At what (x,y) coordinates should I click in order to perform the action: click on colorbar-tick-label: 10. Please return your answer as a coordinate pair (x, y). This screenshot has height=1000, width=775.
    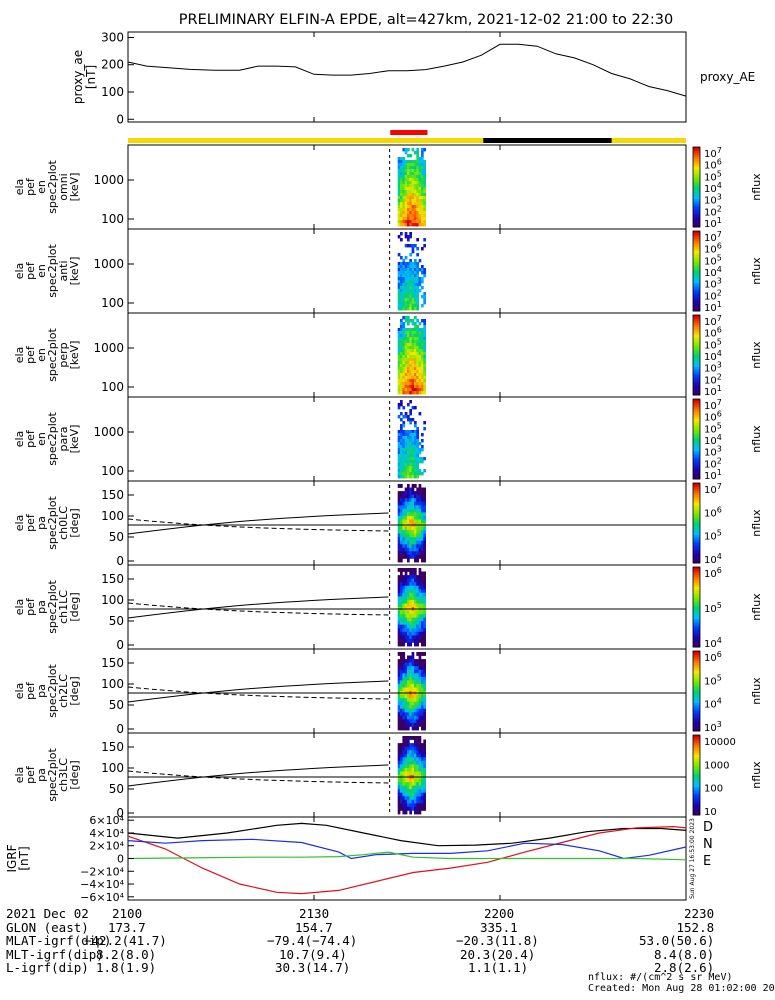
    Looking at the image, I should click on (710, 812).